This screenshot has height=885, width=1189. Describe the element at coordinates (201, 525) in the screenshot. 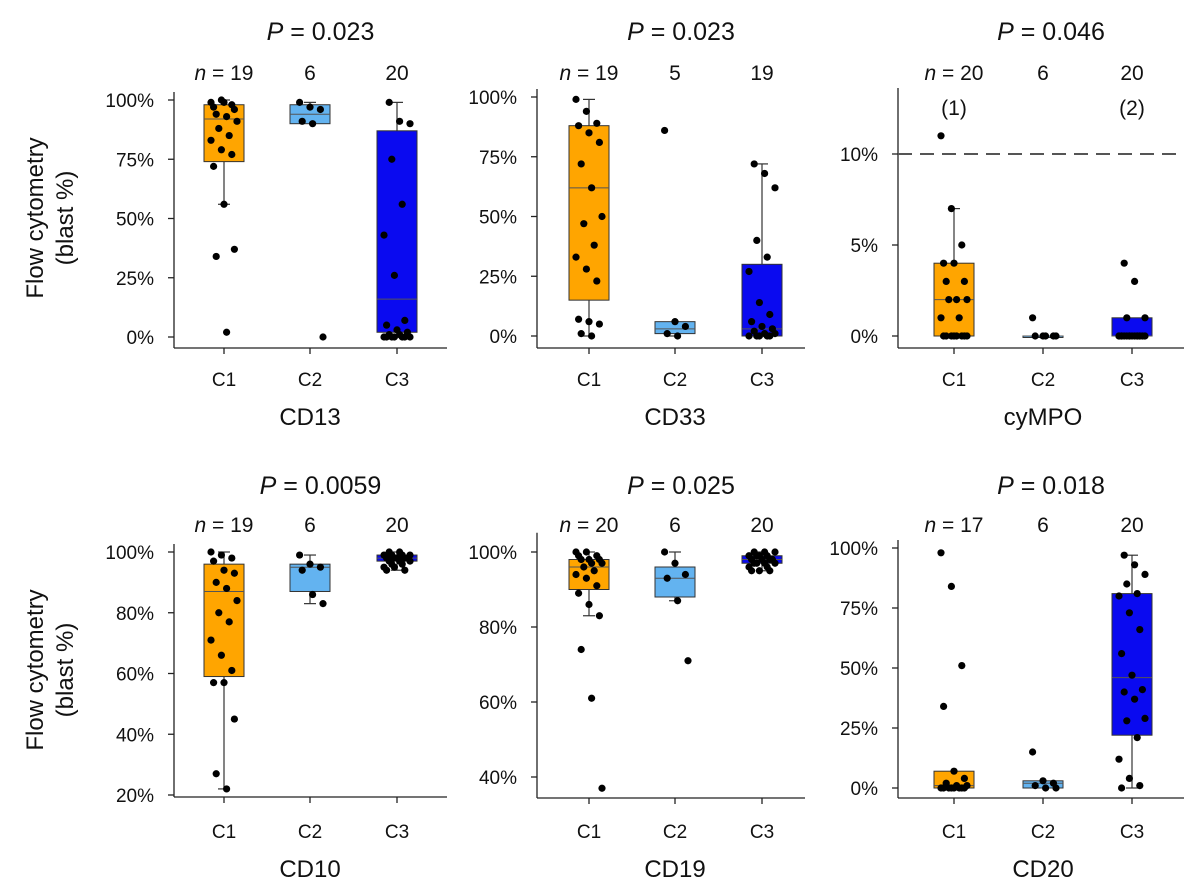

I see `n-symbol: n` at that location.